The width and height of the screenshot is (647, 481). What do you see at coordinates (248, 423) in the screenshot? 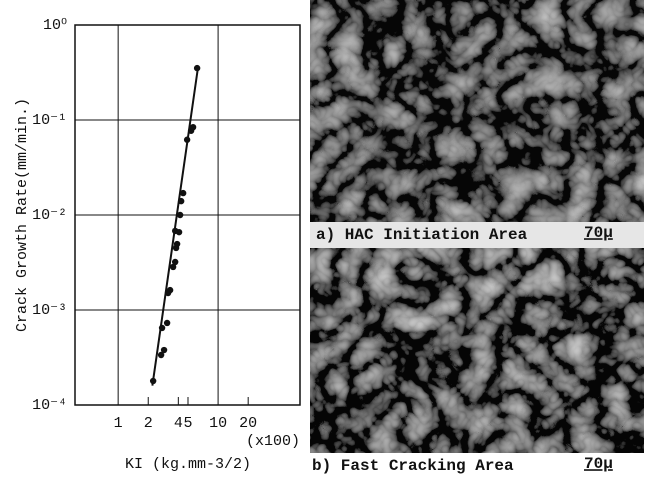
I see `x-tick-label: 20` at bounding box center [248, 423].